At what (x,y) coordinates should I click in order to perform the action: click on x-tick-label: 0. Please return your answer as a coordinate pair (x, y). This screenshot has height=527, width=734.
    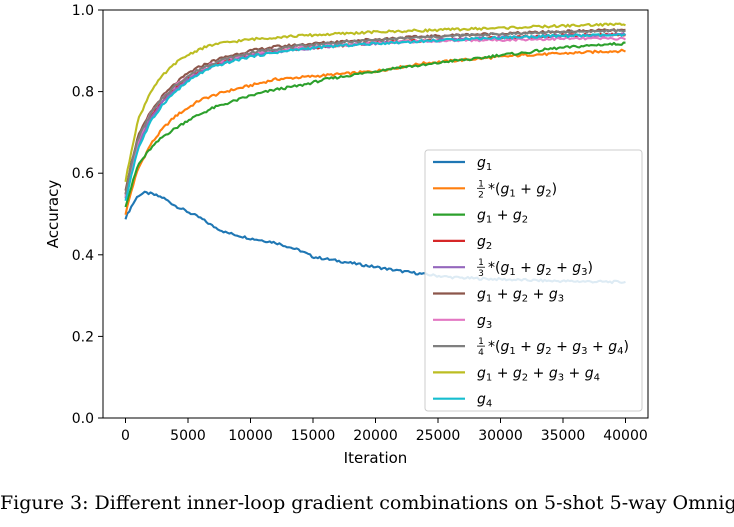
    Looking at the image, I should click on (125, 436).